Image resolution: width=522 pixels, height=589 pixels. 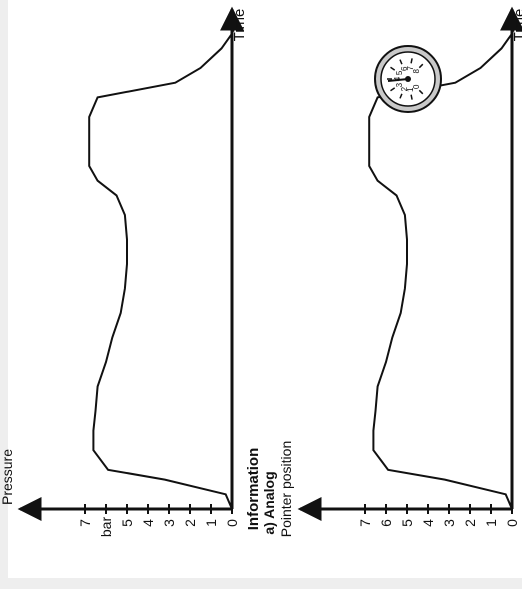 What do you see at coordinates (416, 70) in the screenshot?
I see `gauge-dial-number: 8` at bounding box center [416, 70].